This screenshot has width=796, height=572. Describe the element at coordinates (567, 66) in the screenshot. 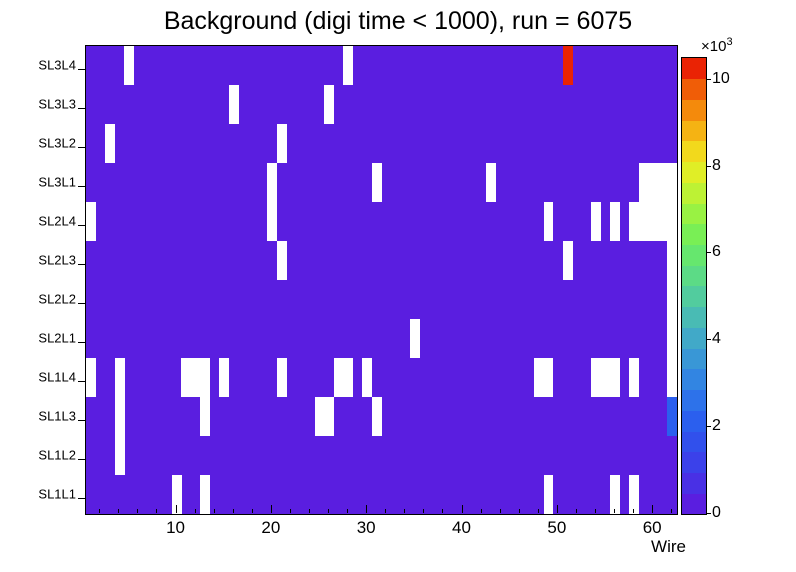

I see `hot-cell` at that location.